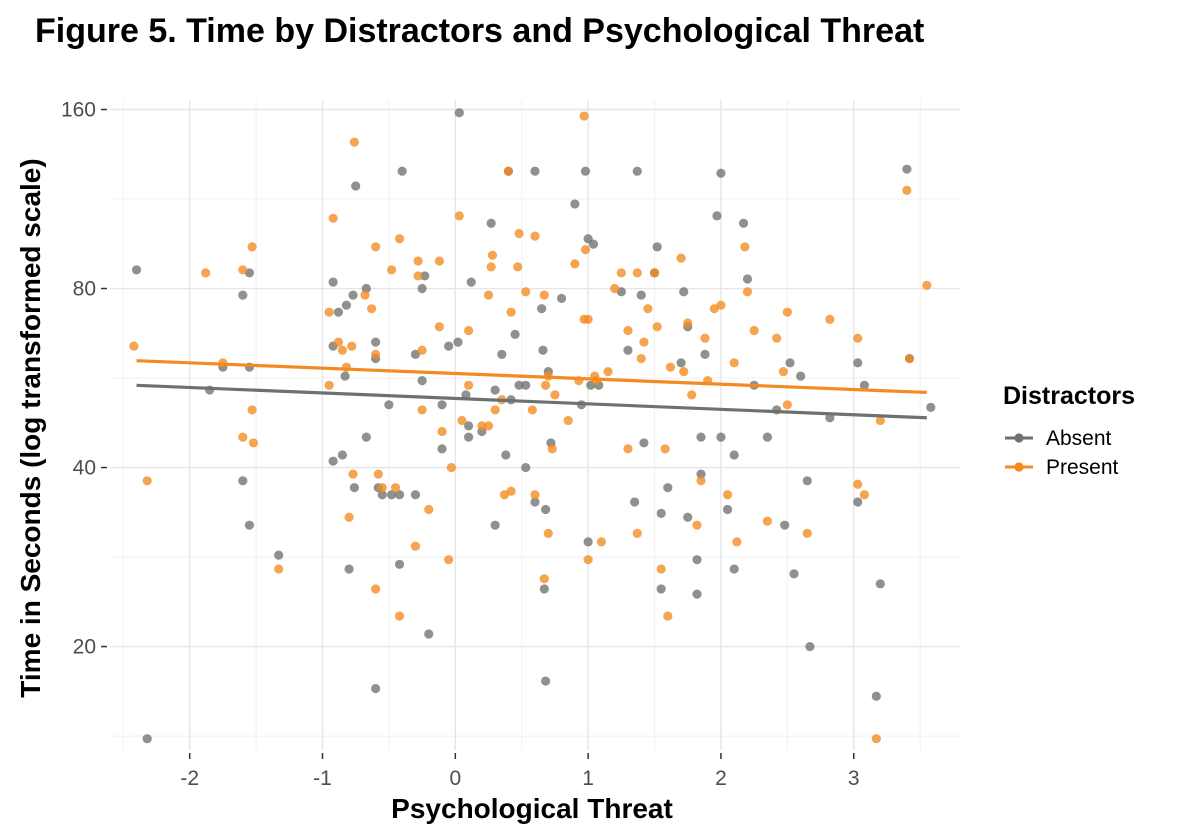 Image resolution: width=1200 pixels, height=840 pixels. What do you see at coordinates (84, 289) in the screenshot?
I see `y-tick-label: 80` at bounding box center [84, 289].